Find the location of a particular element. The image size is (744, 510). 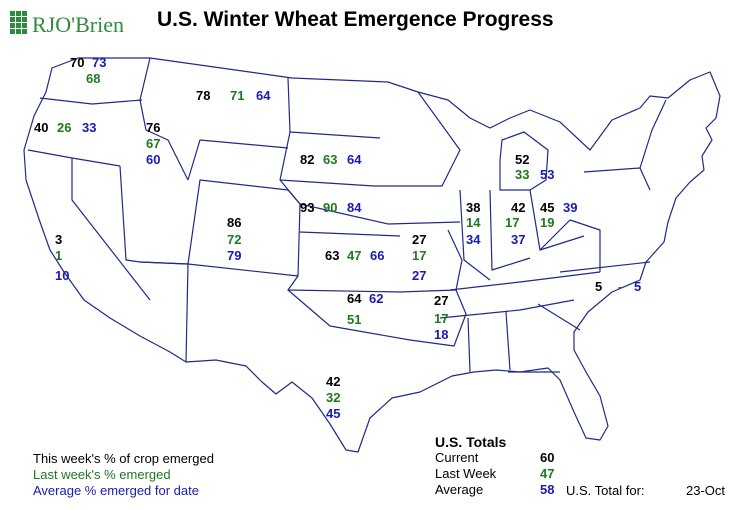

ok-last-week: 51 is located at coordinates (354, 319).